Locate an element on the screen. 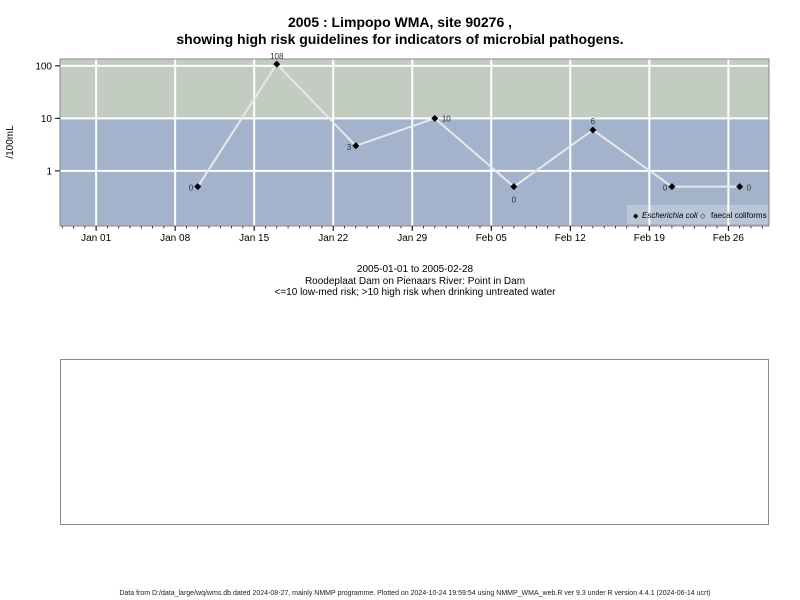  y-axis-label: /100mL is located at coordinates (10, 142).